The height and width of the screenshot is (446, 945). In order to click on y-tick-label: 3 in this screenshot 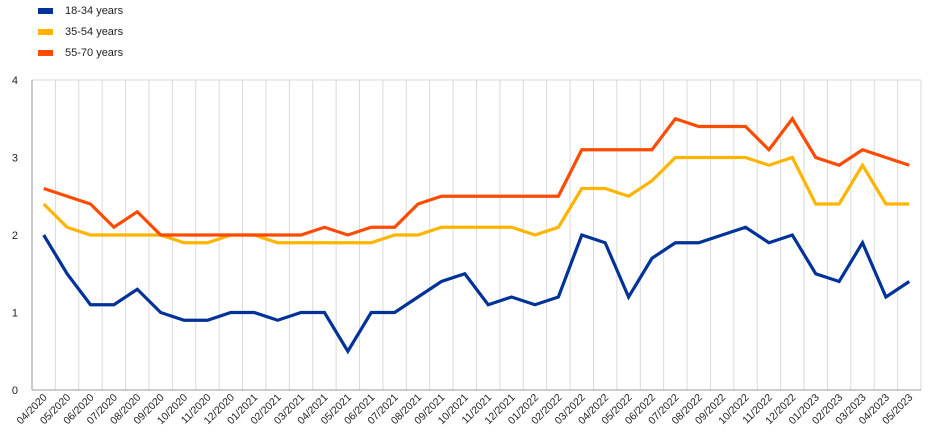, I will do `click(15, 159)`.